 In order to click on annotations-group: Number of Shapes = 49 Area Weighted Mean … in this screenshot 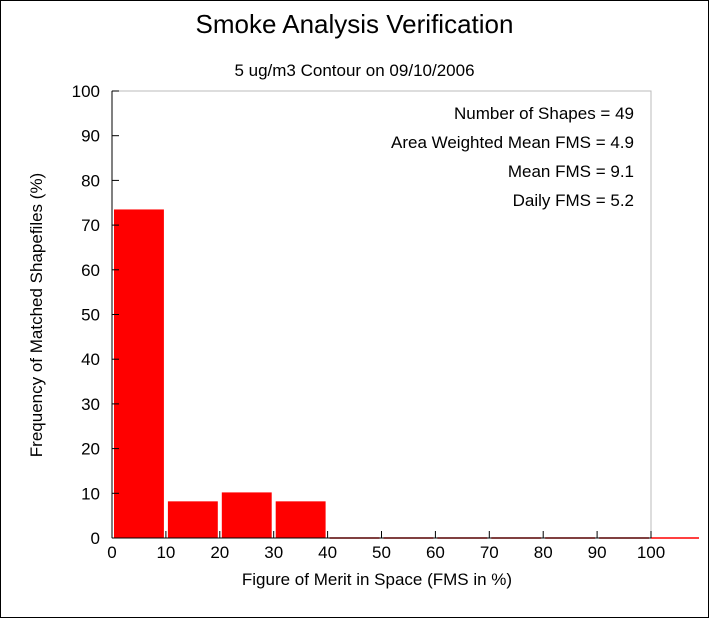, I will do `click(512, 157)`.